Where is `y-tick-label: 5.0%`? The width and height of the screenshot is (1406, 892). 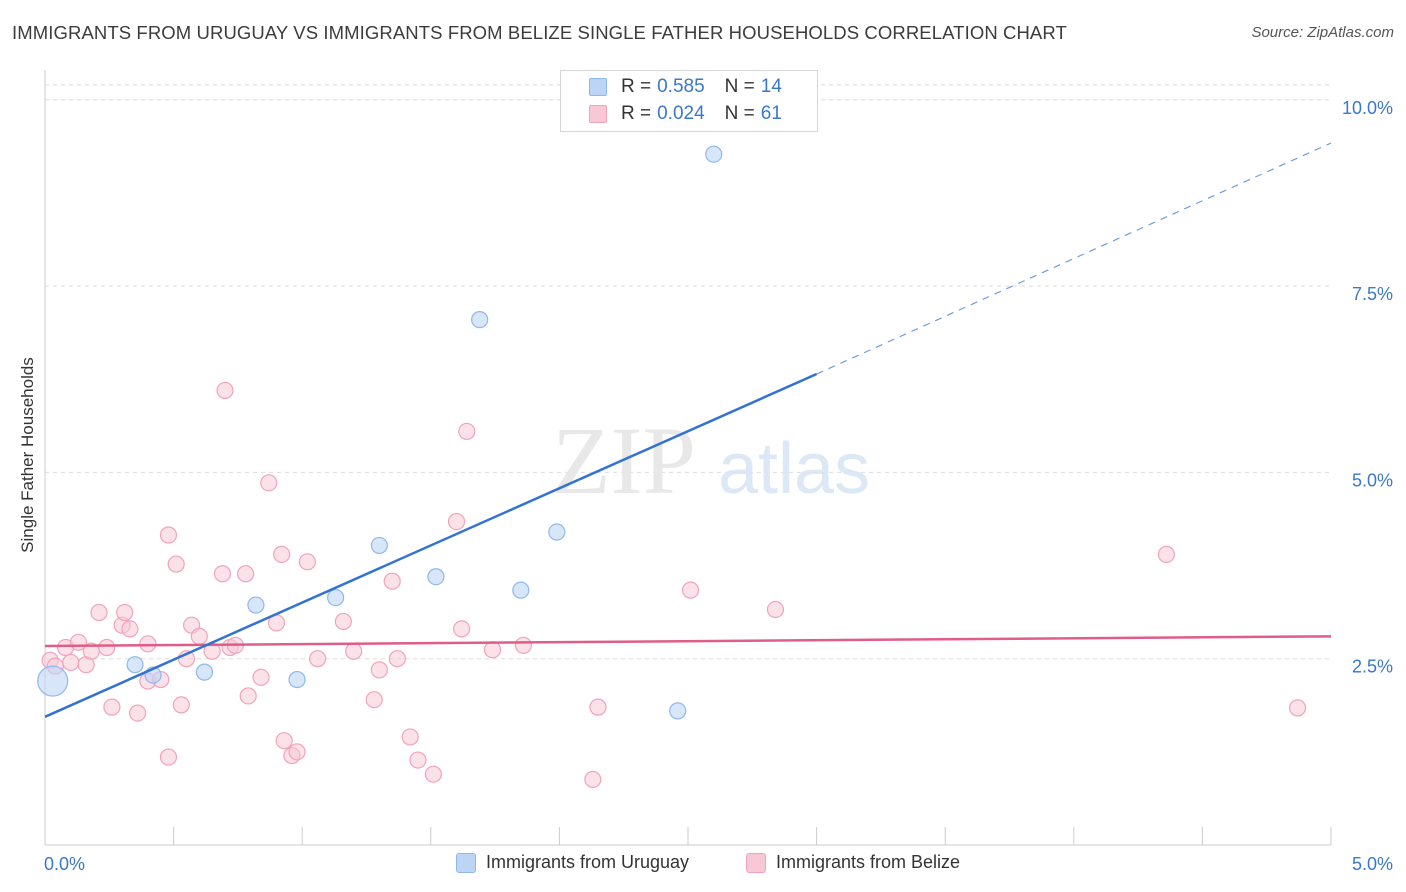 y-tick-label: 5.0% is located at coordinates (1372, 480).